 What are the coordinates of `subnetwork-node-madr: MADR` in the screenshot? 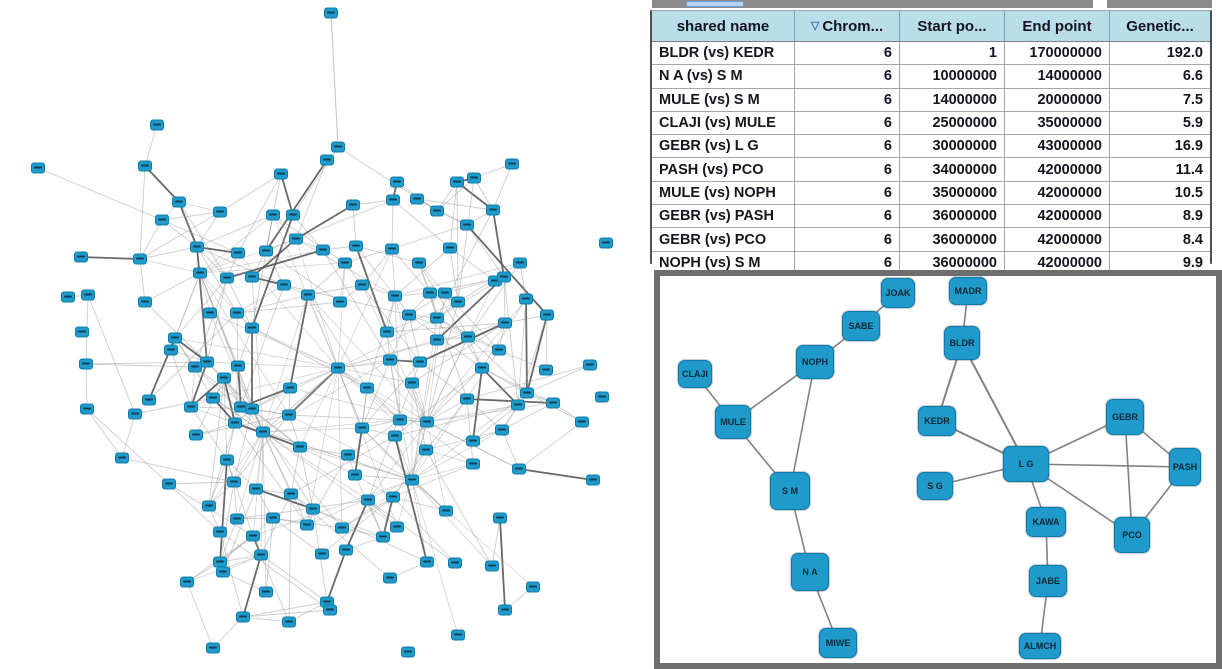 It's located at (968, 291).